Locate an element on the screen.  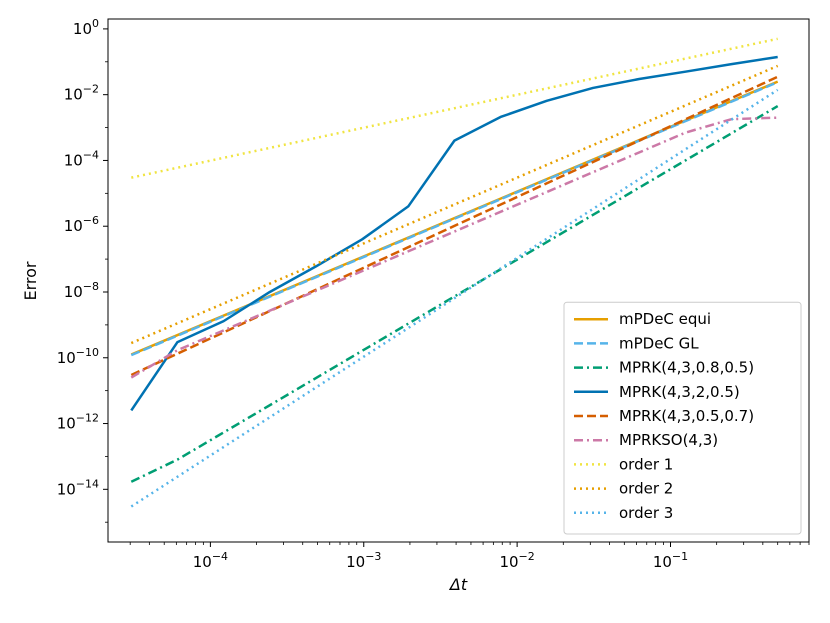
legend-label-2: MPRK(4,3,0.8,0.5) is located at coordinates (686, 368).